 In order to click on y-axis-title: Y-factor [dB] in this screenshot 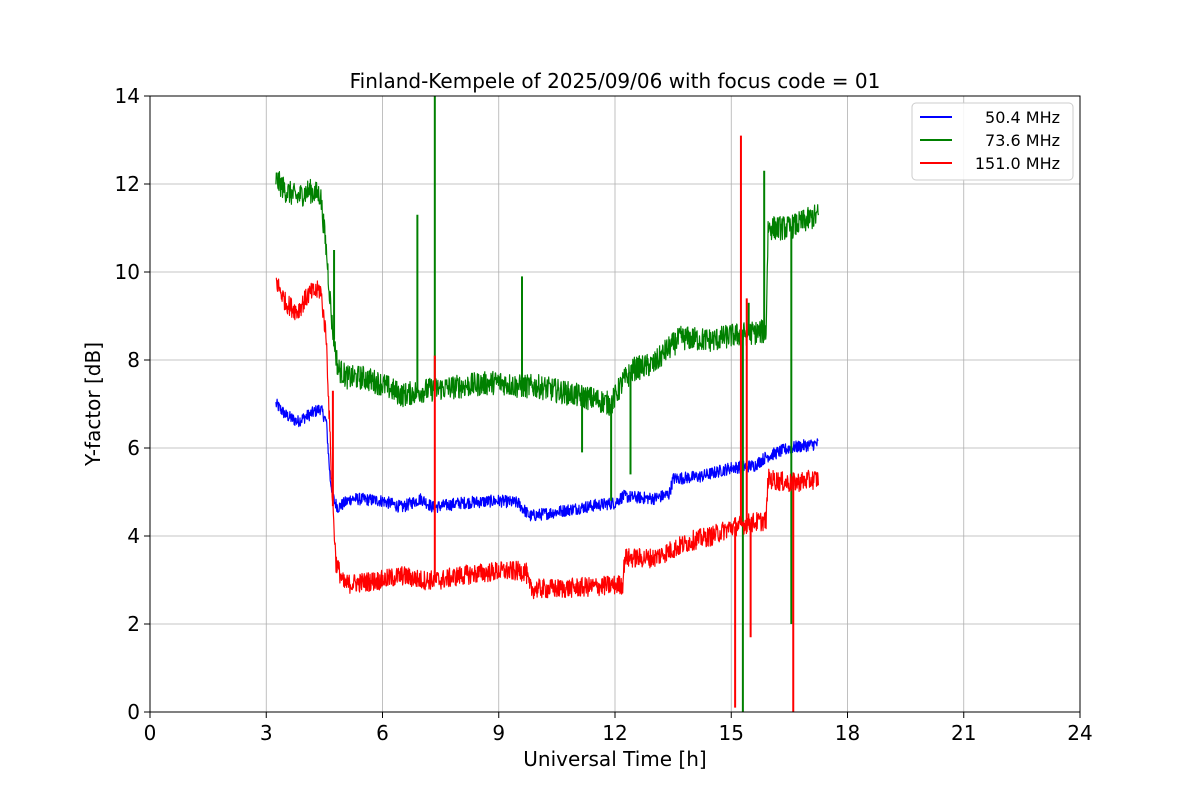, I will do `click(93, 404)`.